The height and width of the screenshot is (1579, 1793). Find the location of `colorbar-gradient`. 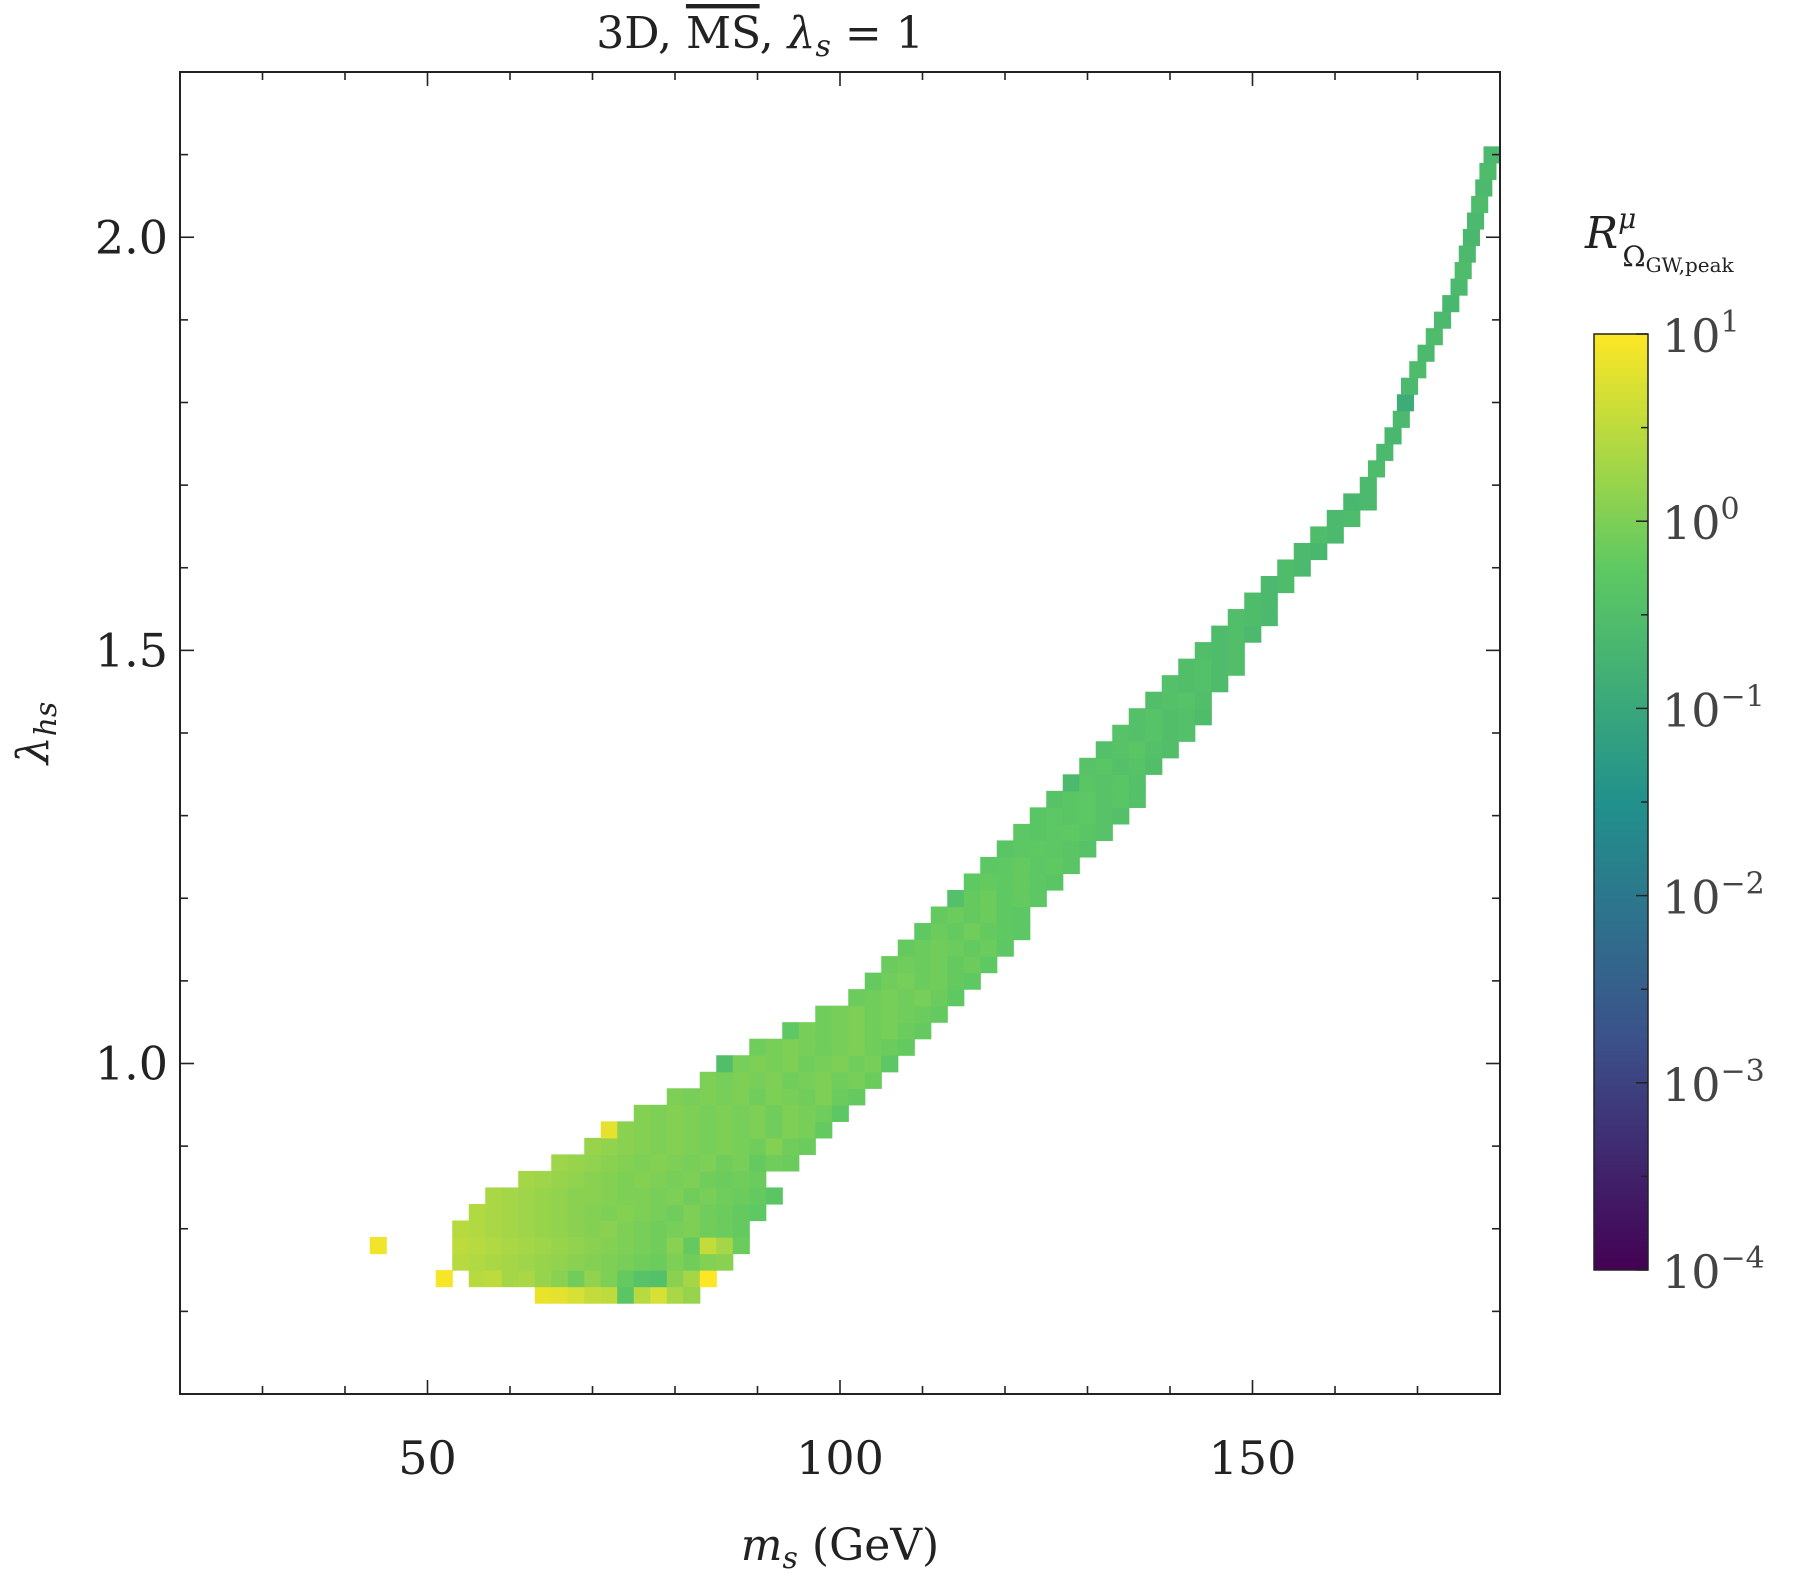

colorbar-gradient is located at coordinates (1621, 802).